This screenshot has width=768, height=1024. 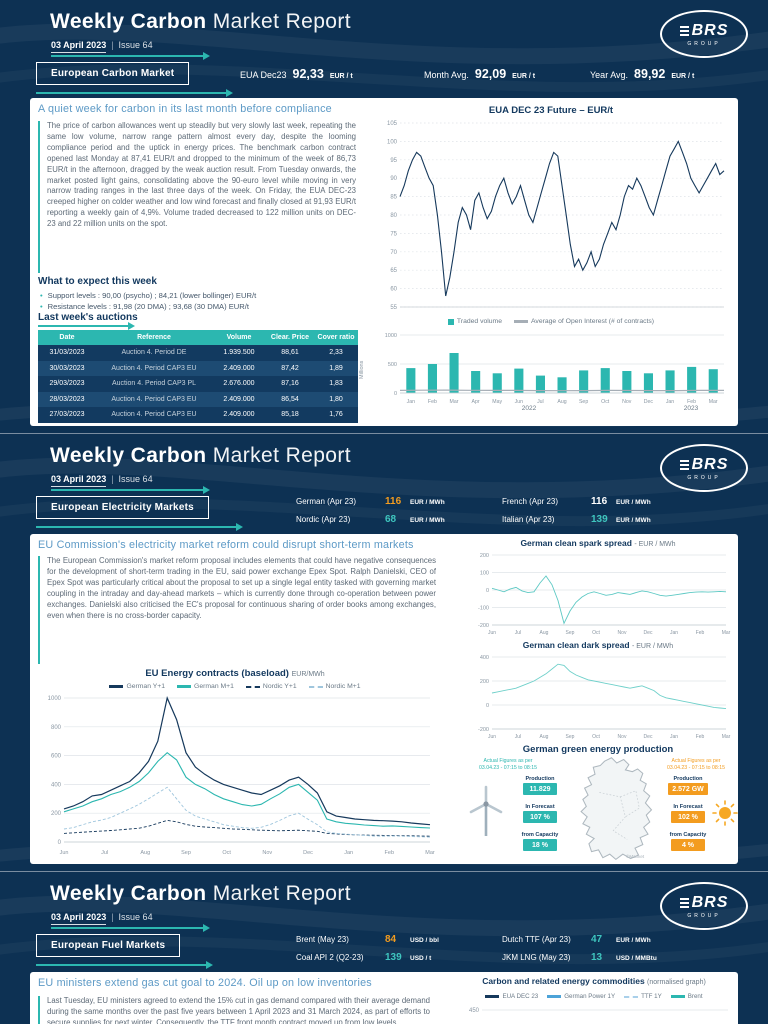 I want to click on teal-arrow-icon, so click(x=130, y=56).